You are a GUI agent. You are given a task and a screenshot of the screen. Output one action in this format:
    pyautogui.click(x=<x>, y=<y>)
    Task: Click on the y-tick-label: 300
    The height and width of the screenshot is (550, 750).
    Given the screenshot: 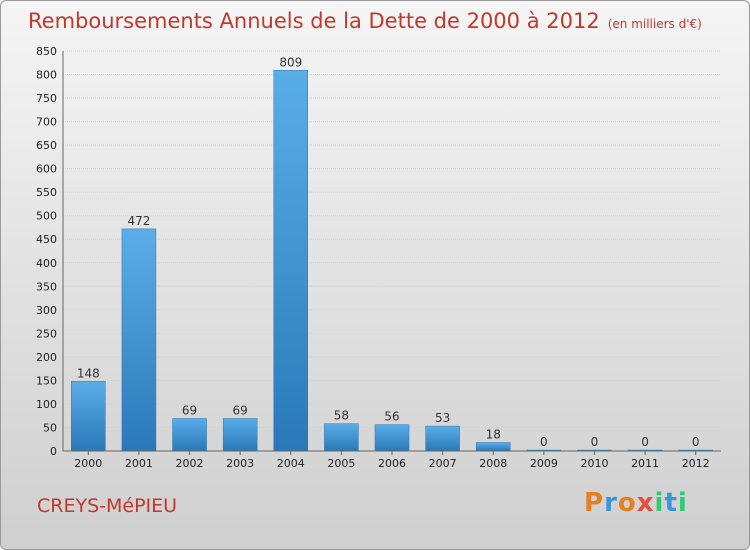 What is the action you would take?
    pyautogui.click(x=46, y=310)
    